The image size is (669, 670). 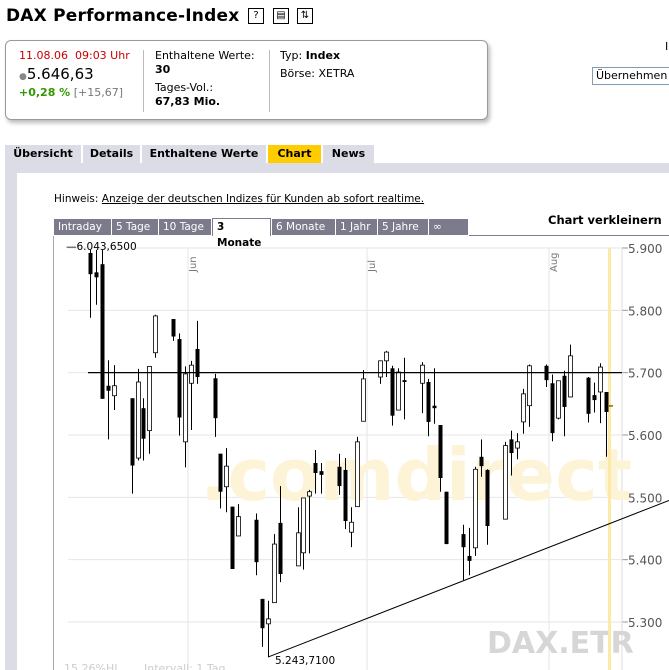 I want to click on y-tick-label: 5.700, so click(x=645, y=374).